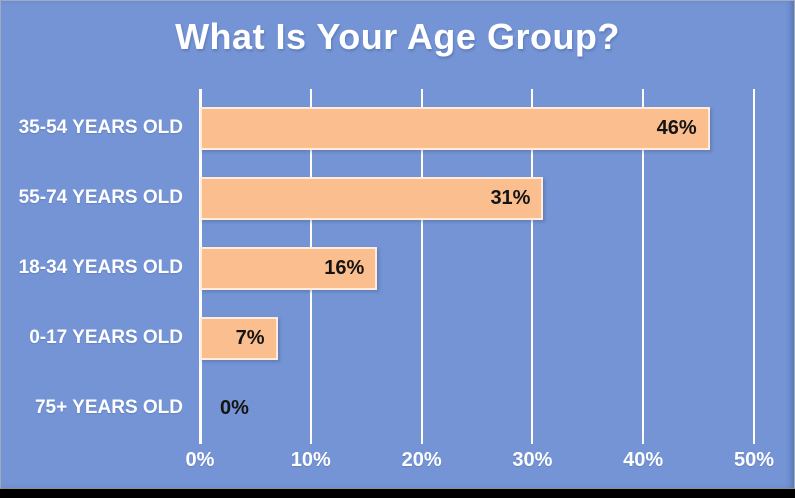 The image size is (795, 498). What do you see at coordinates (532, 460) in the screenshot?
I see `tick-label-30: 30%` at bounding box center [532, 460].